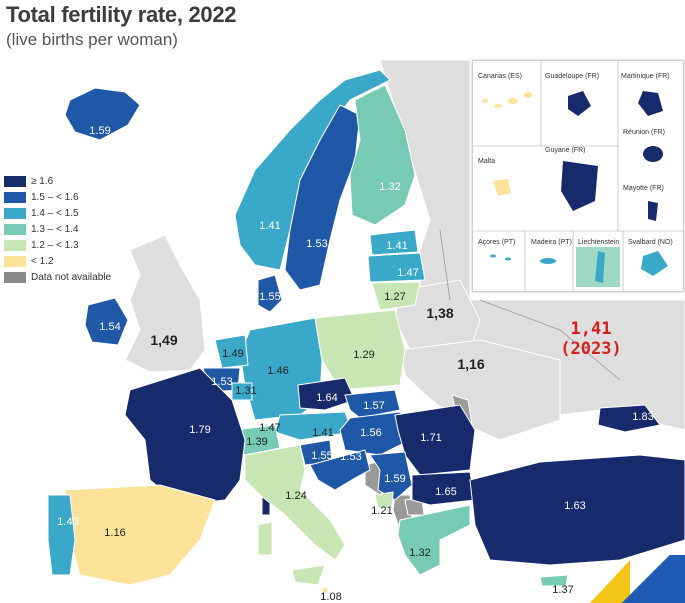  What do you see at coordinates (397, 246) in the screenshot?
I see `label-estonia: 1.41` at bounding box center [397, 246].